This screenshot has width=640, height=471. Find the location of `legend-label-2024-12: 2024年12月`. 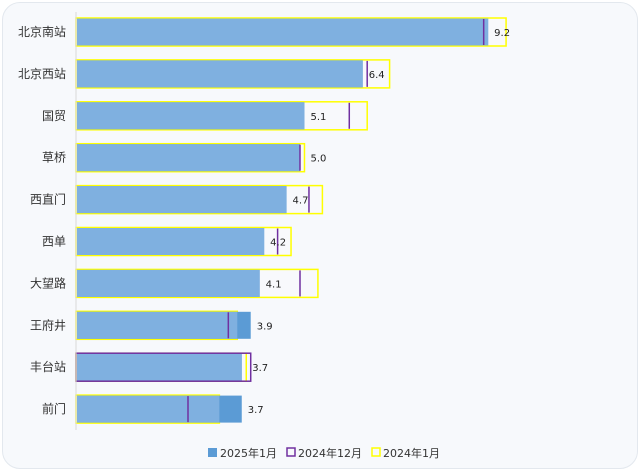

legend-label-2024-12: 2024年12月 is located at coordinates (330, 453).